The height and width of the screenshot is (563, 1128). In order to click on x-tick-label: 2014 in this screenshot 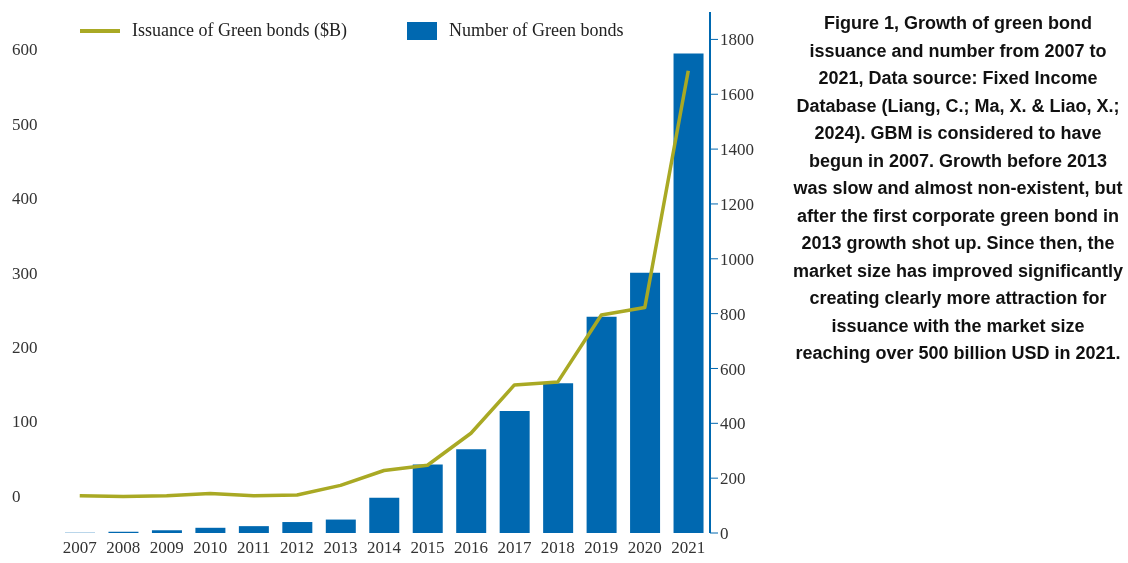, I will do `click(384, 548)`.